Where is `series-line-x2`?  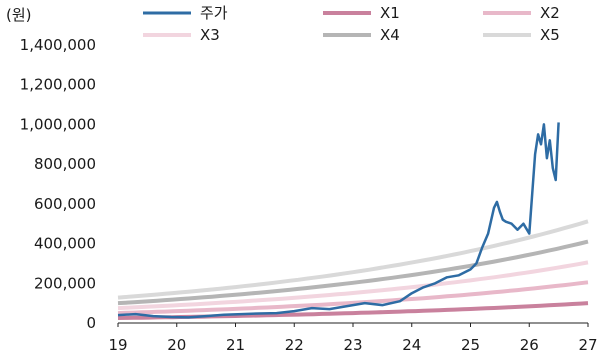 series-line-x2 is located at coordinates (353, 298).